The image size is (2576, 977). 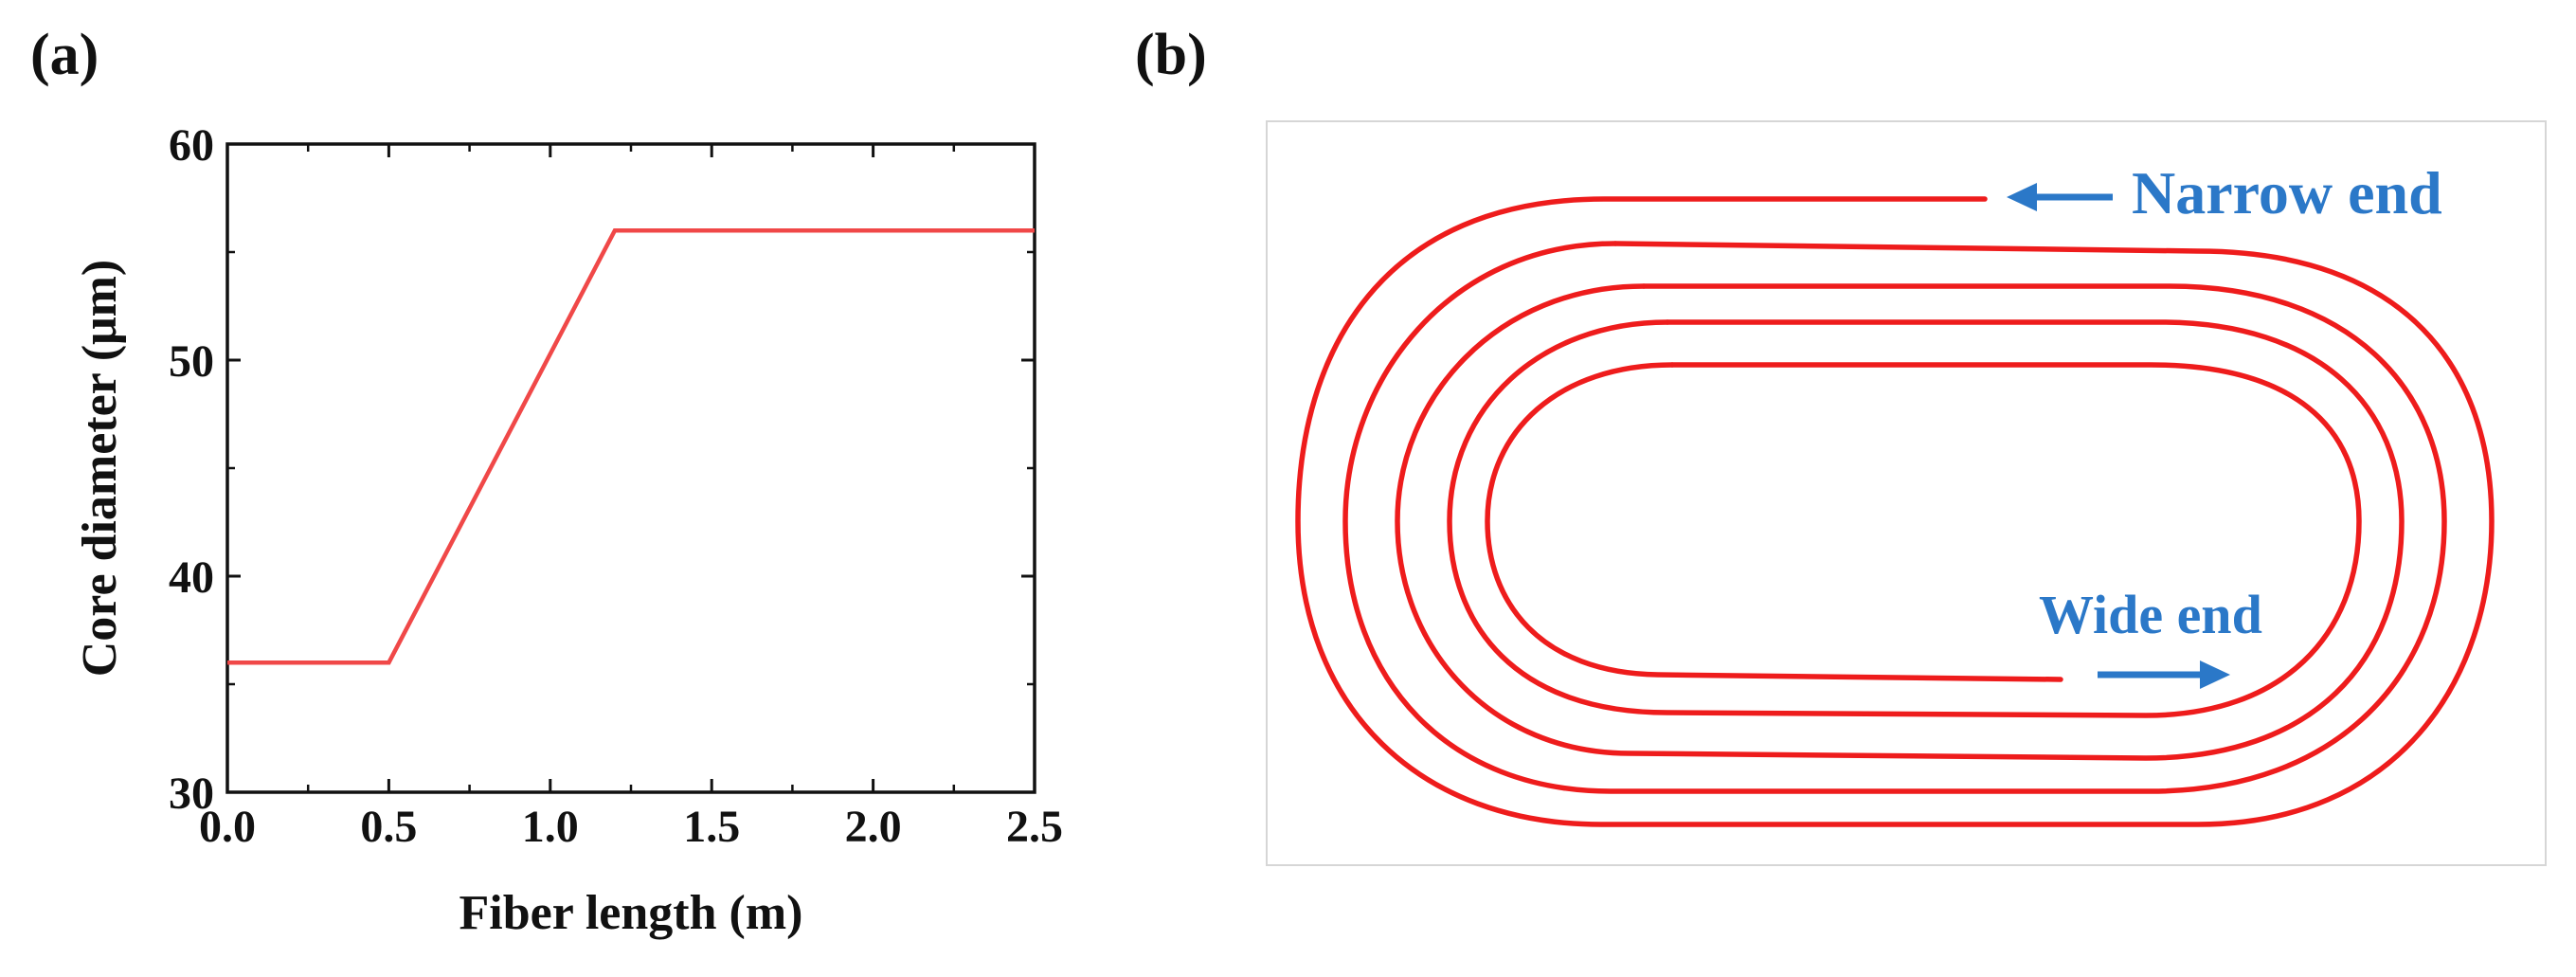 I want to click on x-tick-label: 2.0, so click(x=873, y=827).